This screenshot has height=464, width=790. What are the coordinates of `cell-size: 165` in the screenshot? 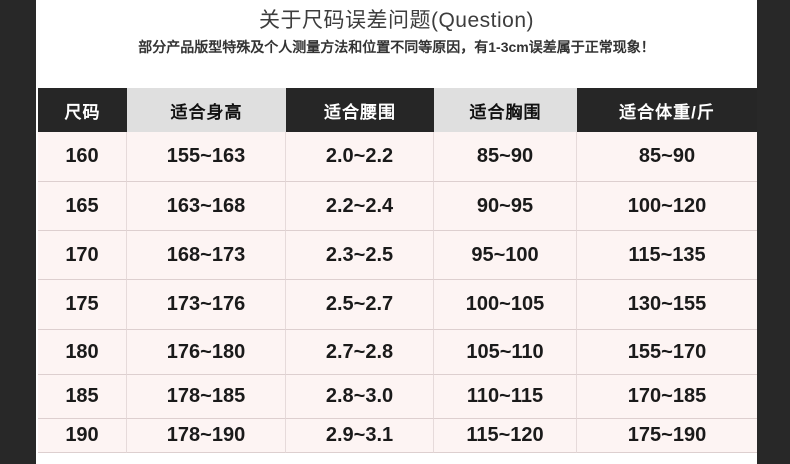 It's located at (82, 206).